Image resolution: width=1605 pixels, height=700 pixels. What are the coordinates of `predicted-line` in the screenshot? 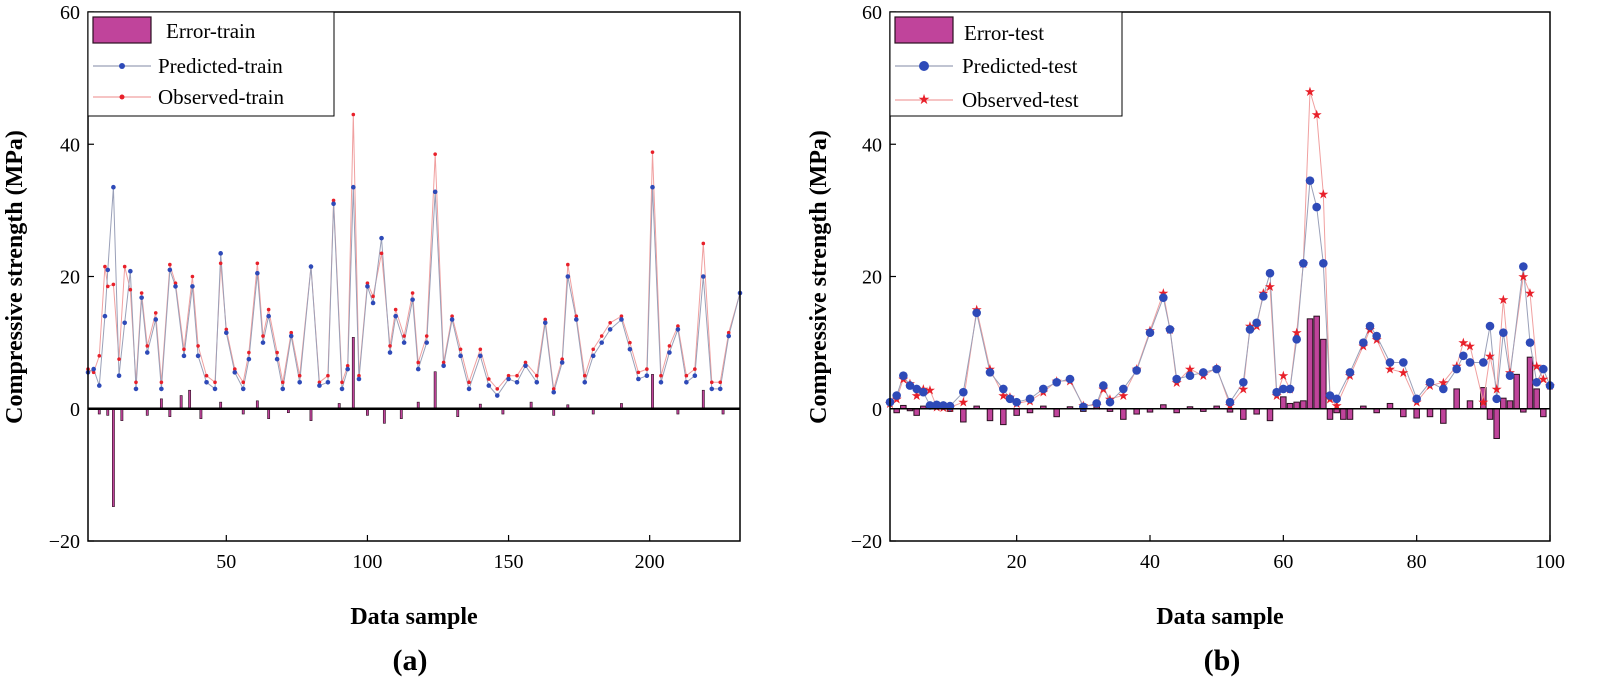 It's located at (414, 292).